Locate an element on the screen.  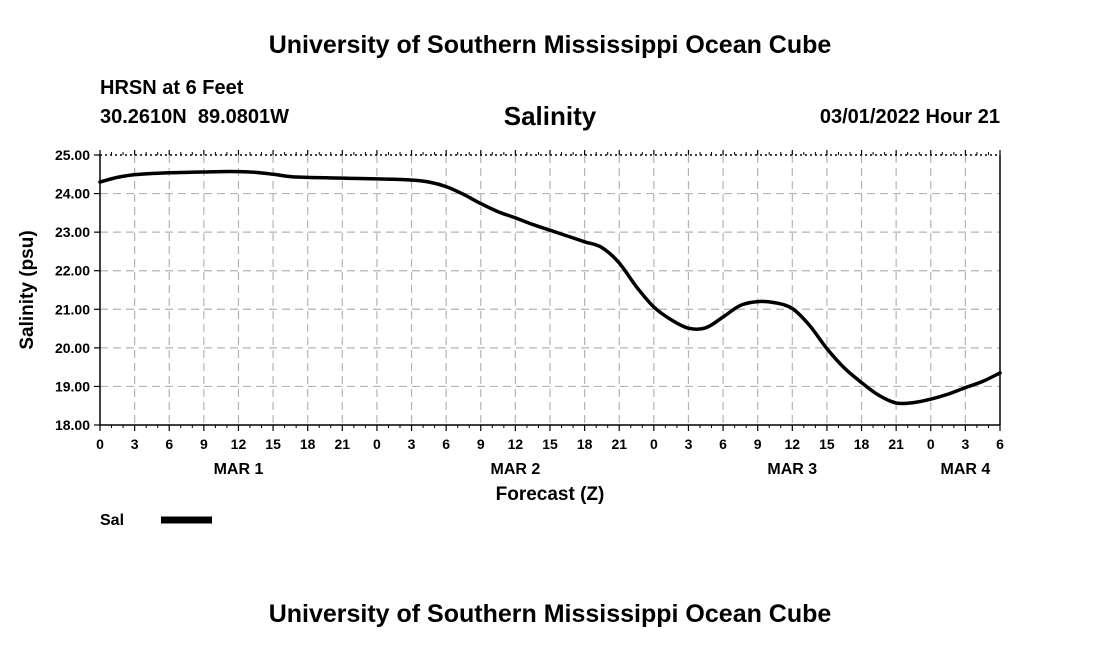
y-tick-label: 22.00 is located at coordinates (72, 271).